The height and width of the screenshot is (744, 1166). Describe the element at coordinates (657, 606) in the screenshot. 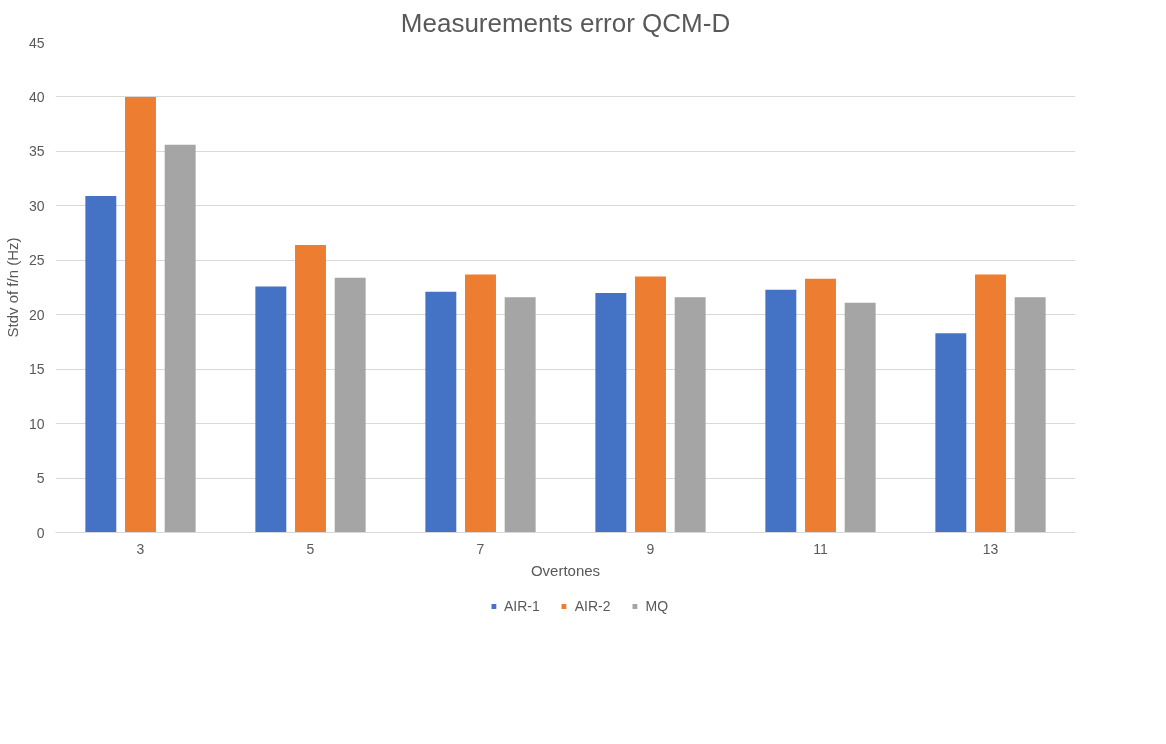

I see `legend-label: MQ` at that location.